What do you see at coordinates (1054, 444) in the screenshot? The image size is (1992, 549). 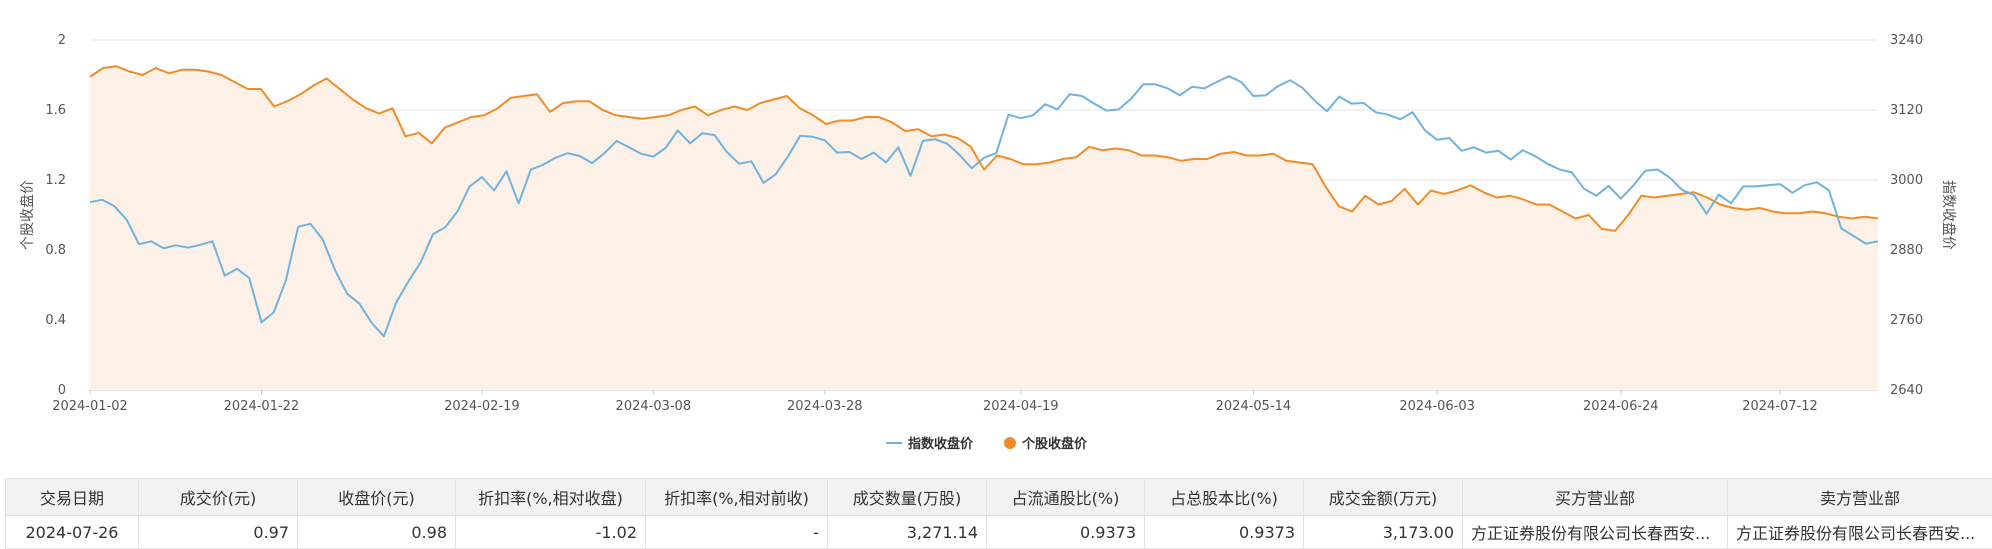 I see `legend-stock-label: 个股收盘价` at bounding box center [1054, 444].